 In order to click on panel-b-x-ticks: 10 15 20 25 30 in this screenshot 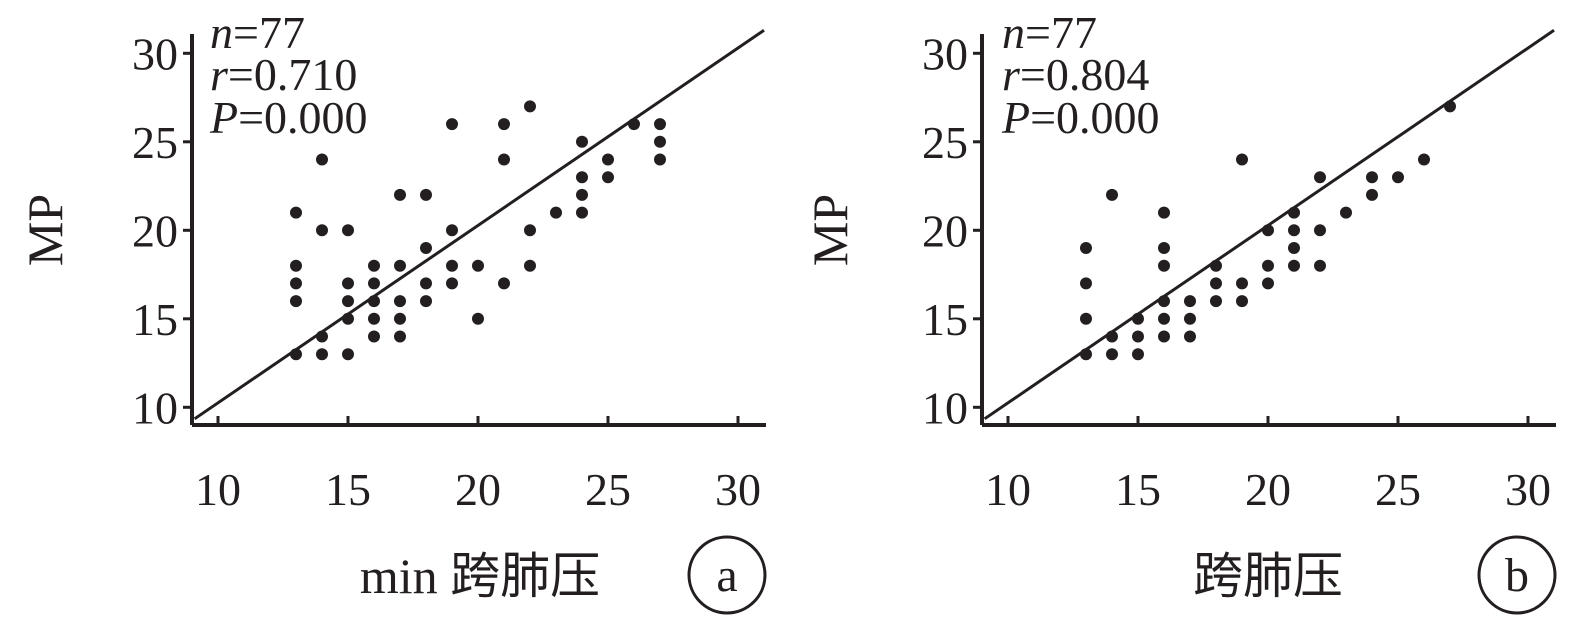, I will do `click(1268, 465)`.